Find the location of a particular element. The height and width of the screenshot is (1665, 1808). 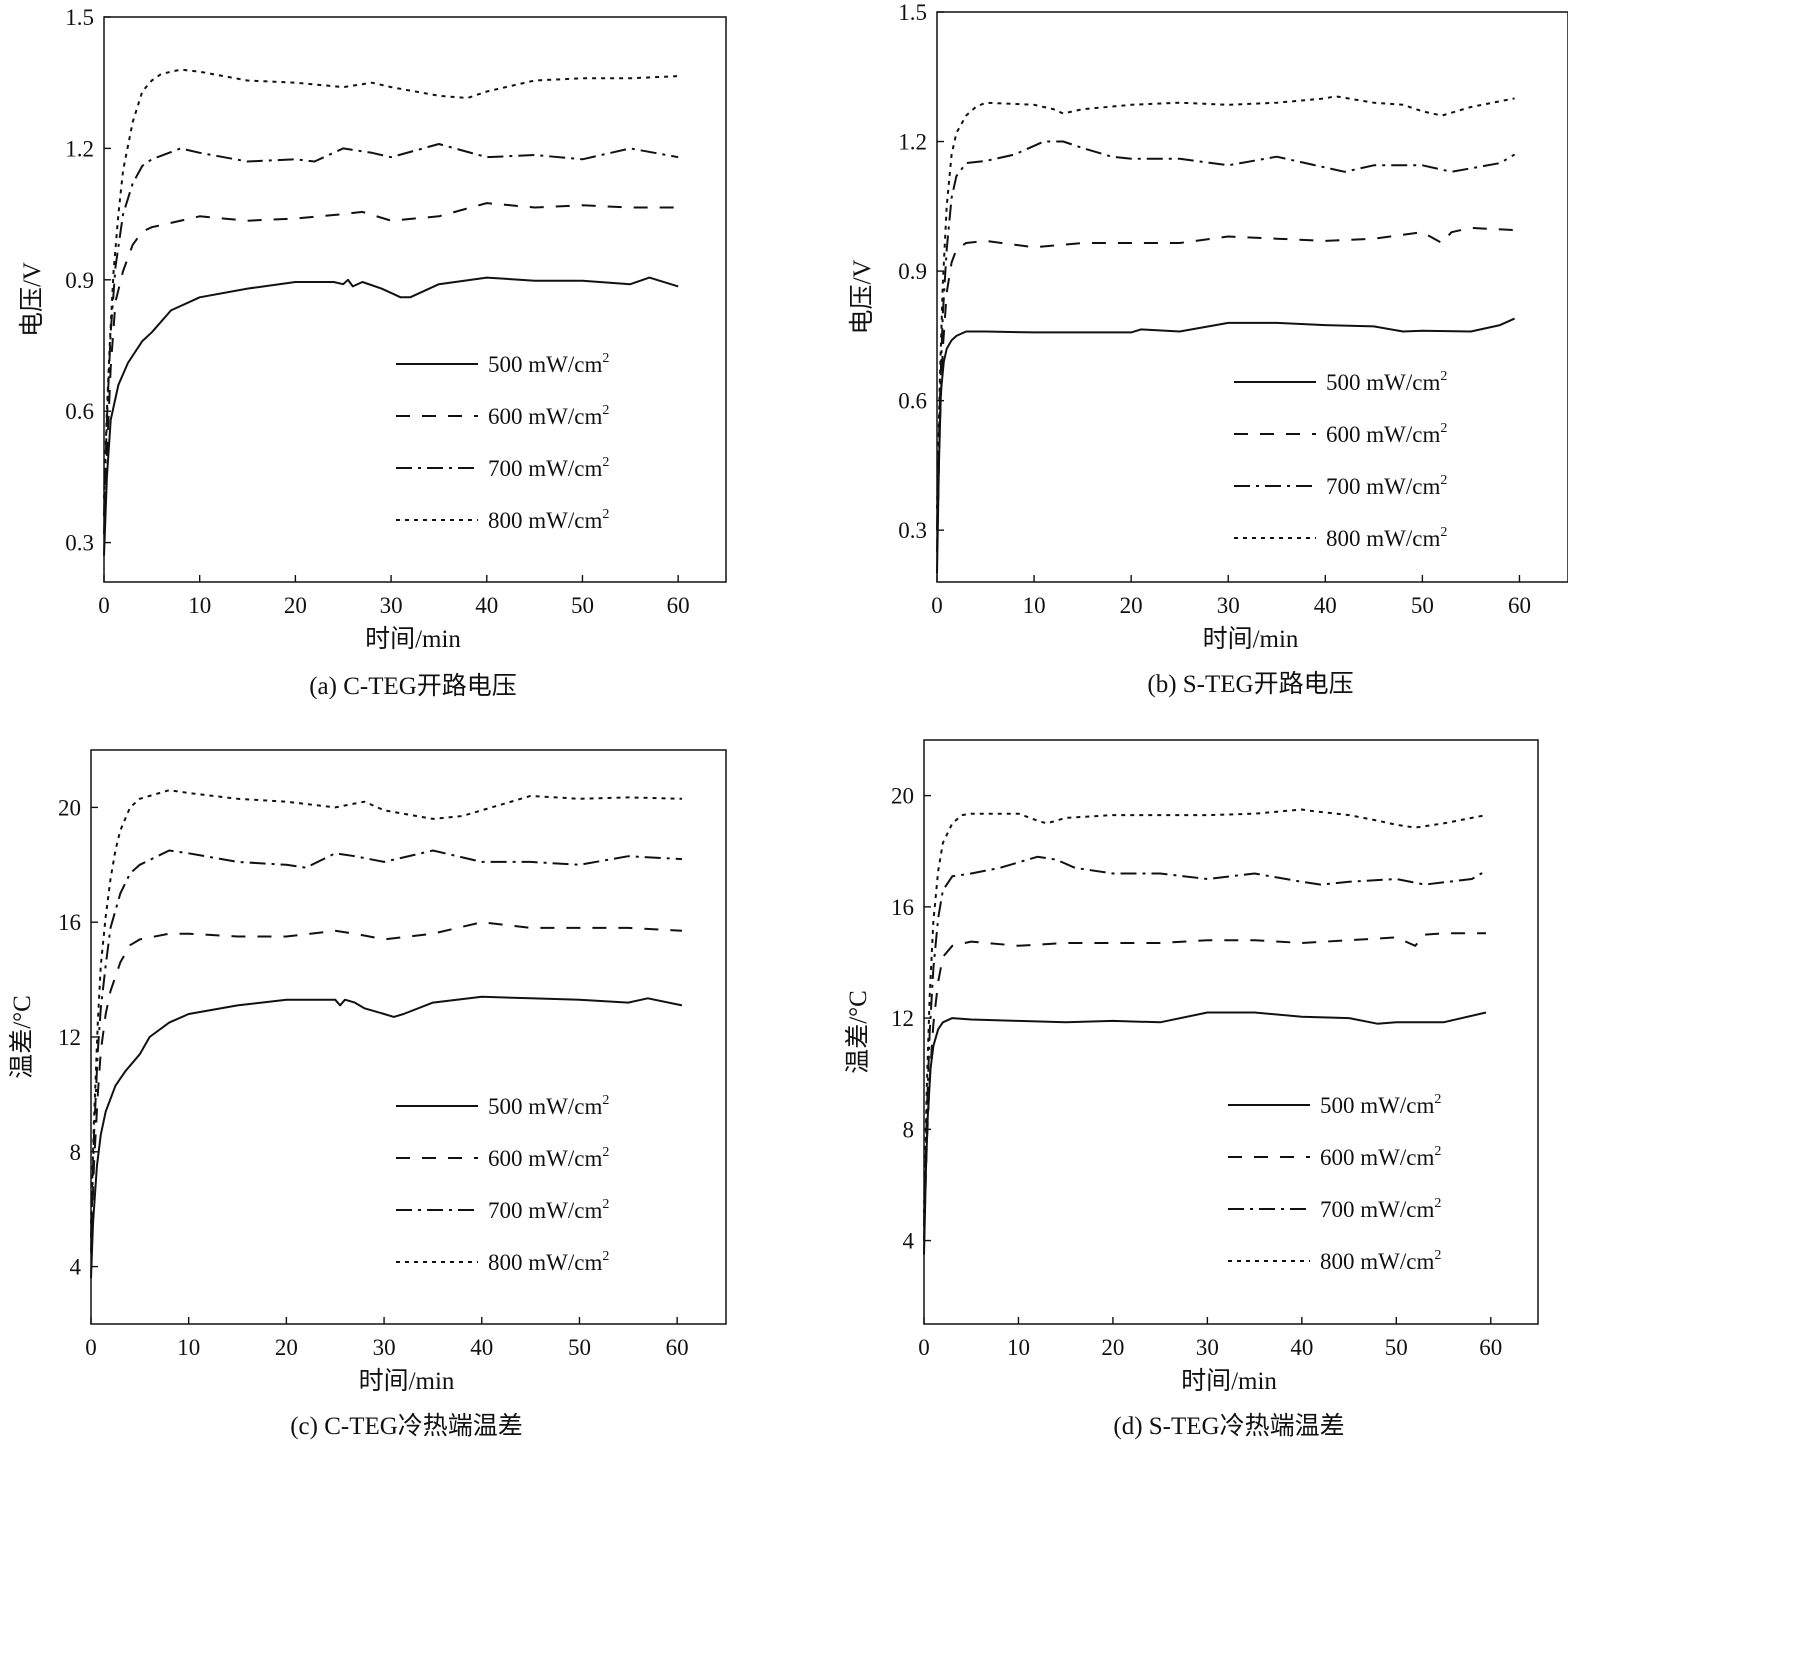

panel-caption: (a) C-TEG开路电压 is located at coordinates (413, 686).